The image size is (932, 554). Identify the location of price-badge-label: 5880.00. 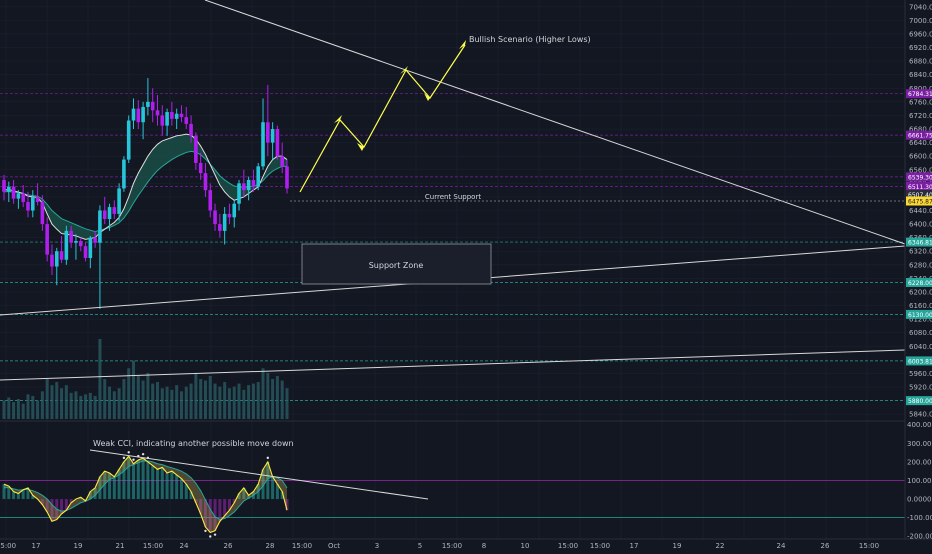
(920, 401).